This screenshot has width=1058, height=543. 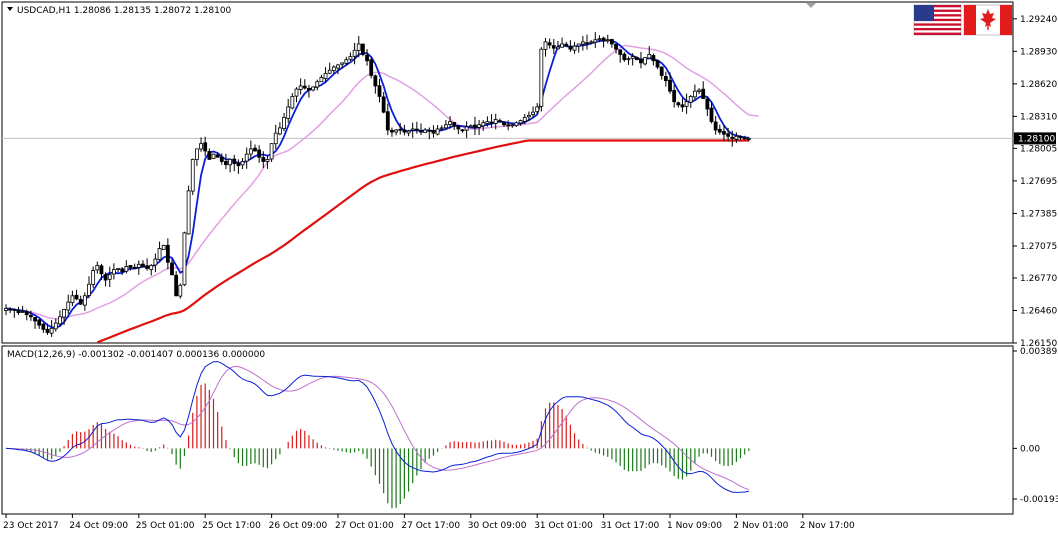 I want to click on current-price-badge, so click(x=1035, y=138).